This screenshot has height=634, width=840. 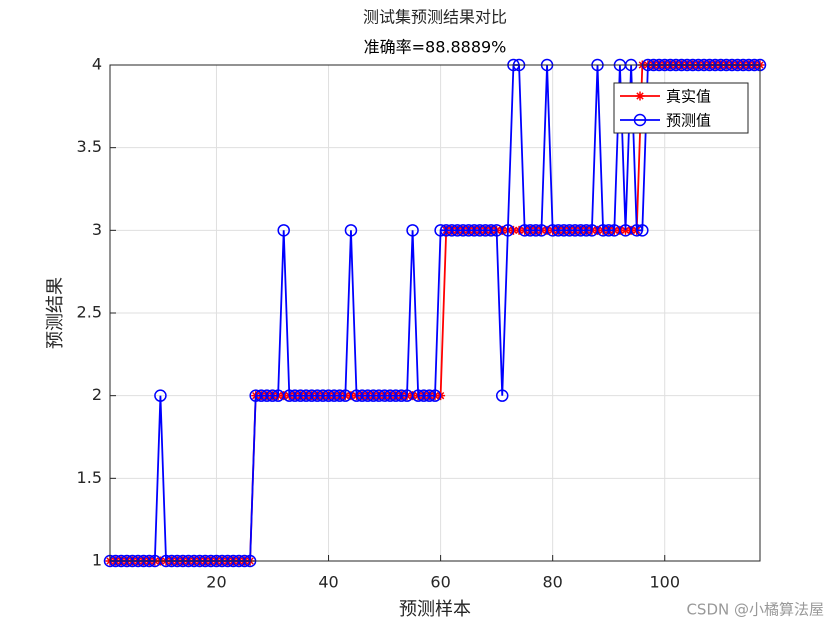 What do you see at coordinates (89, 146) in the screenshot?
I see `y-tick-label: 3.5` at bounding box center [89, 146].